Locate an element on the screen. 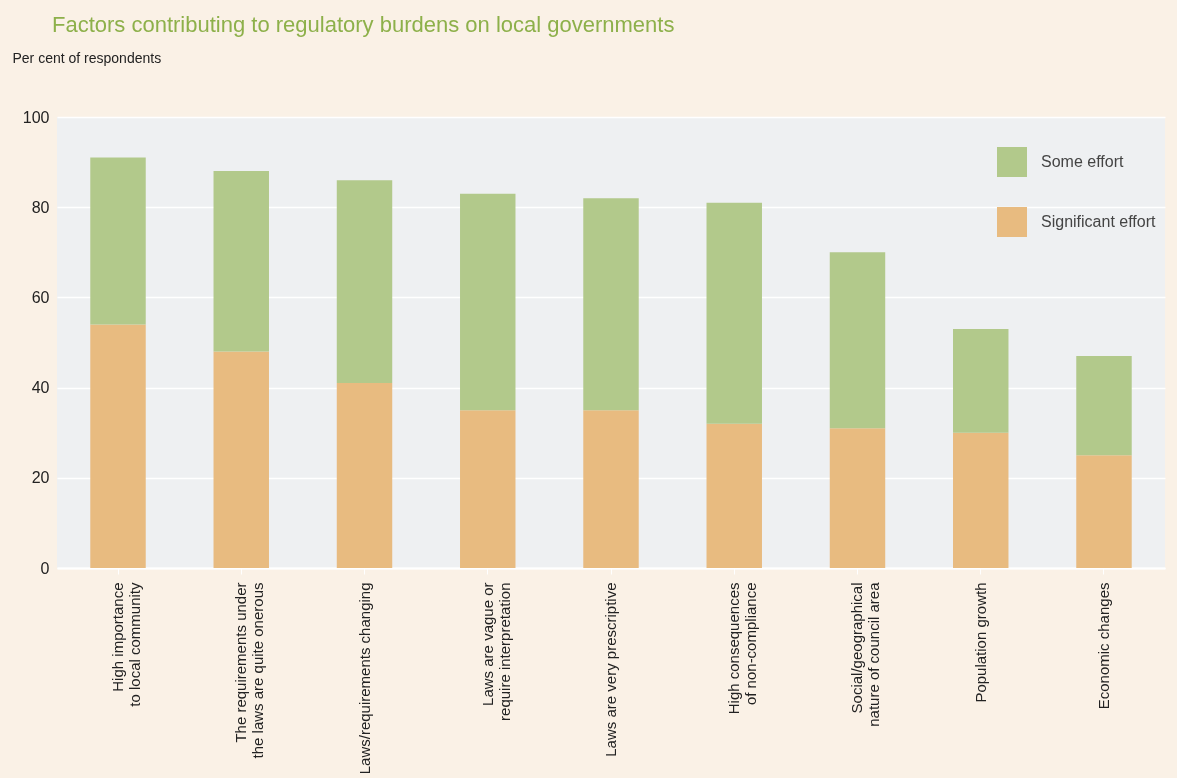  x-tick-label: High consequences of non-compliance is located at coordinates (742, 648).